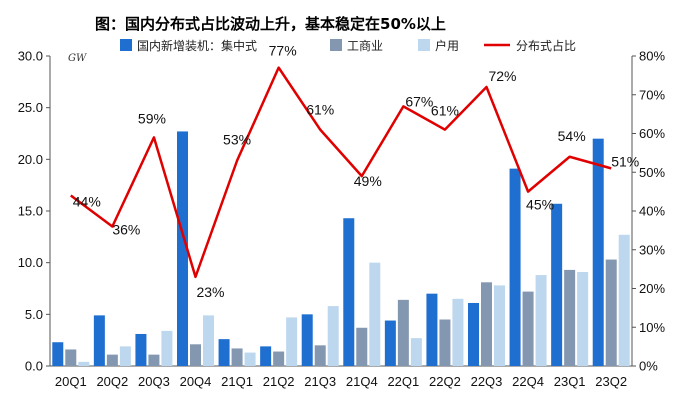 The image size is (700, 414). What do you see at coordinates (403, 381) in the screenshot?
I see `x-tick-label: 22Q1` at bounding box center [403, 381].